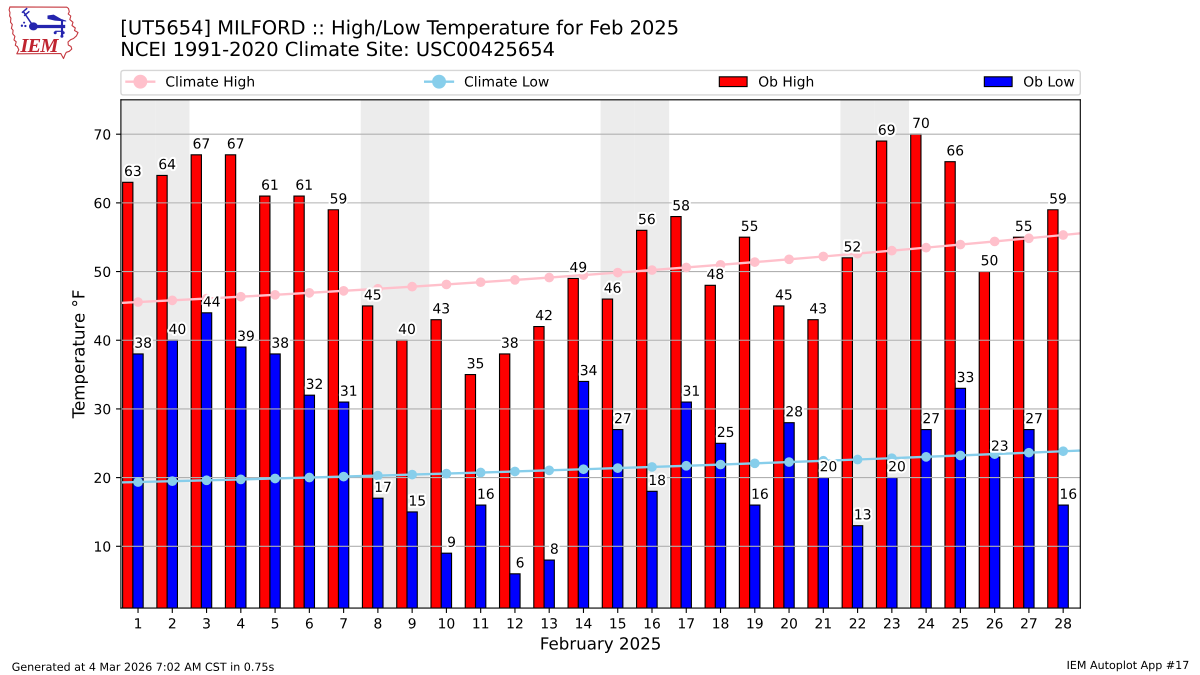 The width and height of the screenshot is (1200, 675). Describe the element at coordinates (39, 46) in the screenshot. I see `svg-text: IEM` at that location.